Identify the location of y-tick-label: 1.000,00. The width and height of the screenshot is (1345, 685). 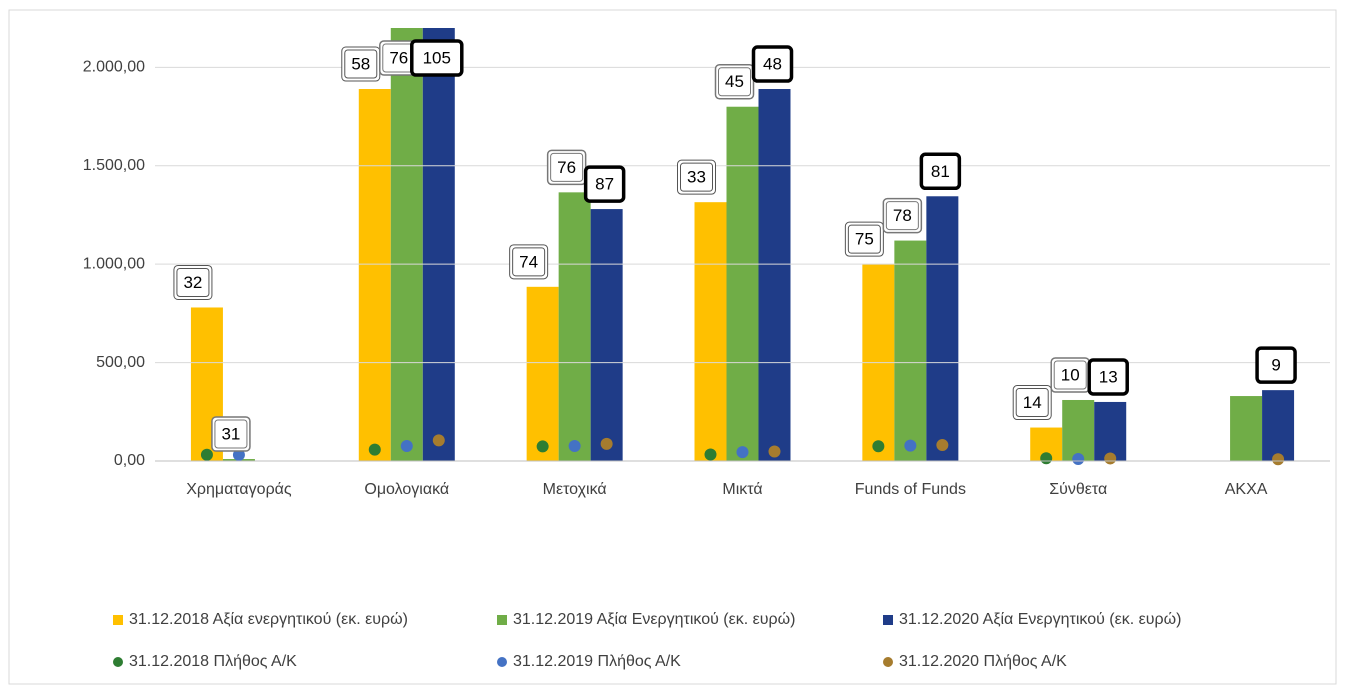
(114, 263).